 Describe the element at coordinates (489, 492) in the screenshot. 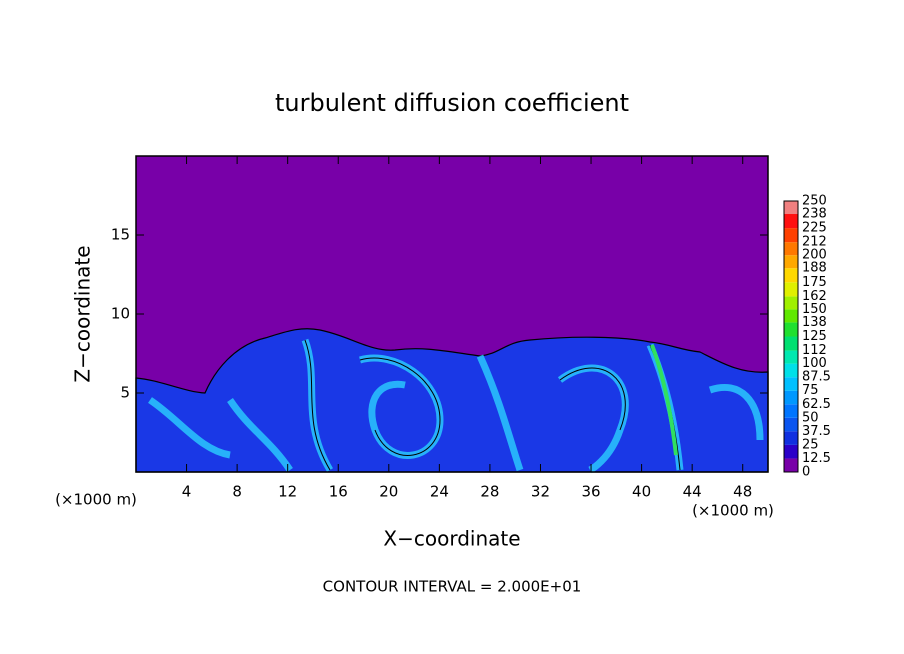

I see `x-tick-label: 28` at that location.